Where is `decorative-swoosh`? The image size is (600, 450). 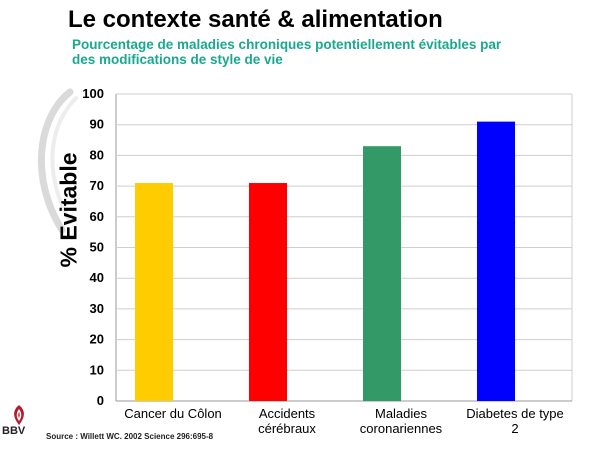
decorative-swoosh is located at coordinates (58, 161).